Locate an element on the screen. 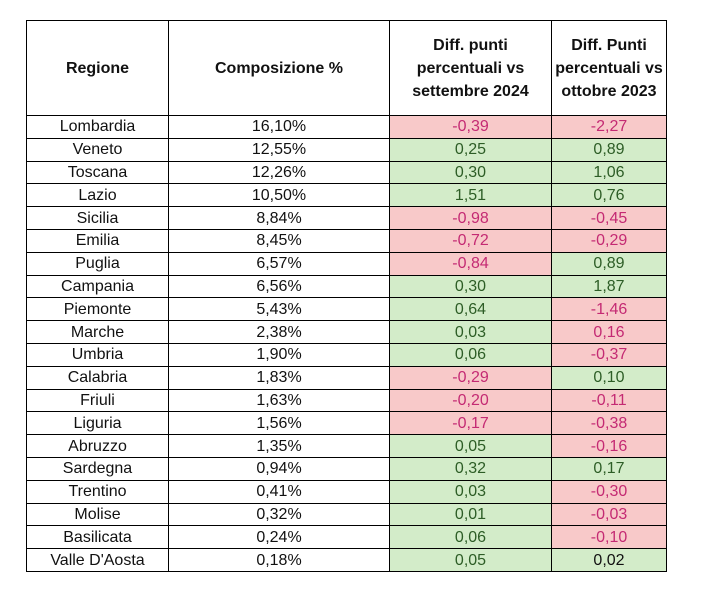 Image resolution: width=706 pixels, height=600 pixels. cell-composizione: 0,94% is located at coordinates (279, 468).